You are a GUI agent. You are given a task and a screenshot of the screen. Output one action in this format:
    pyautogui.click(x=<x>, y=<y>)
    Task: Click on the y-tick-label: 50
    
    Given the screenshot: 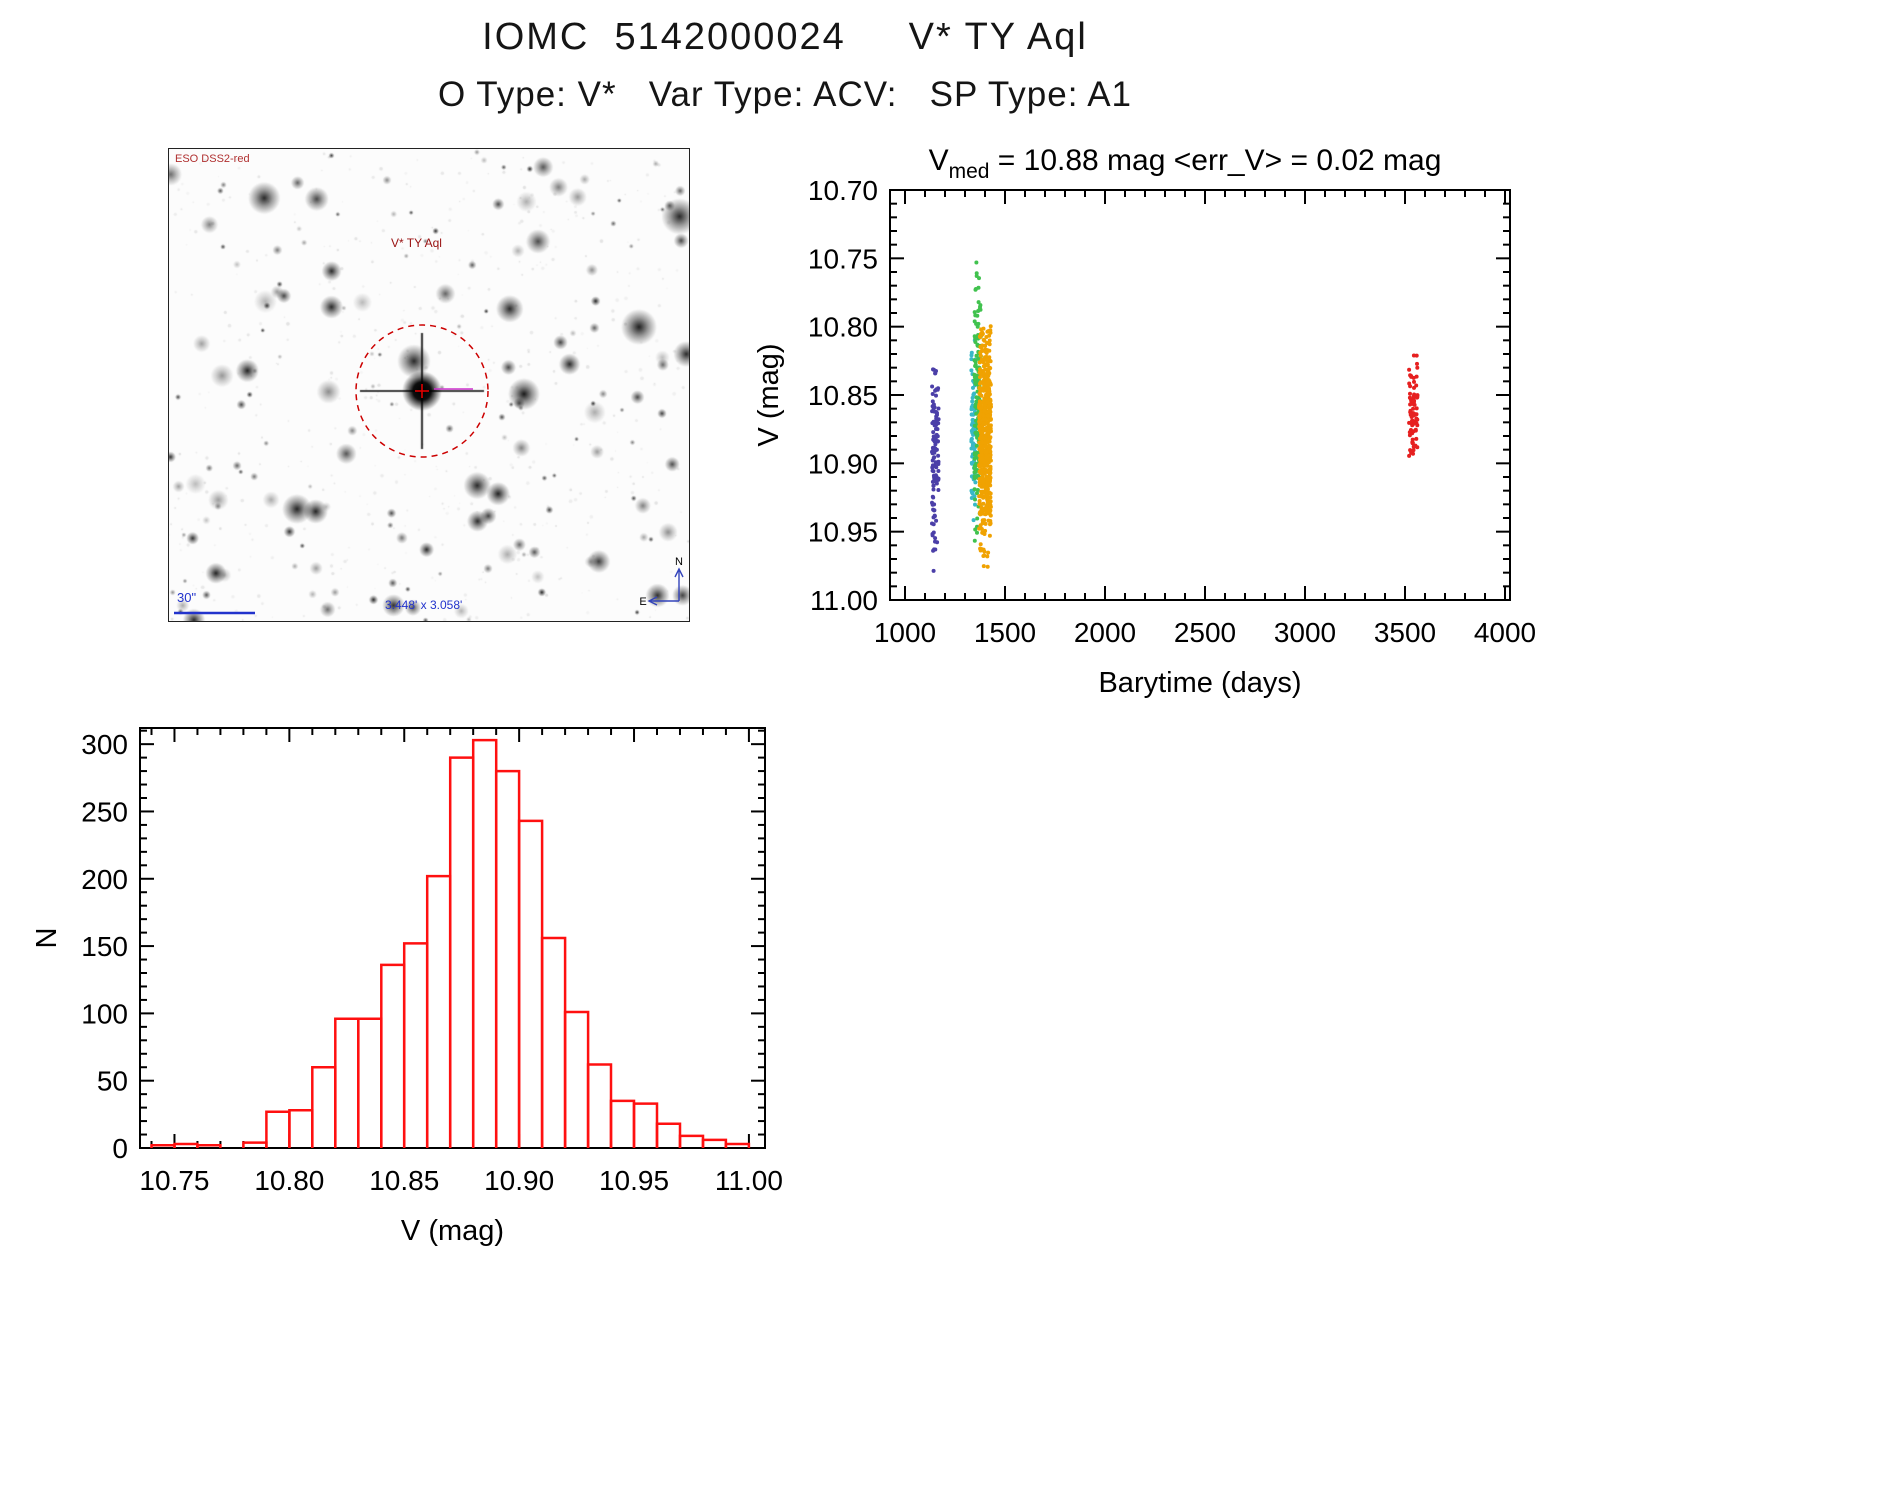 What is the action you would take?
    pyautogui.click(x=112, y=1081)
    